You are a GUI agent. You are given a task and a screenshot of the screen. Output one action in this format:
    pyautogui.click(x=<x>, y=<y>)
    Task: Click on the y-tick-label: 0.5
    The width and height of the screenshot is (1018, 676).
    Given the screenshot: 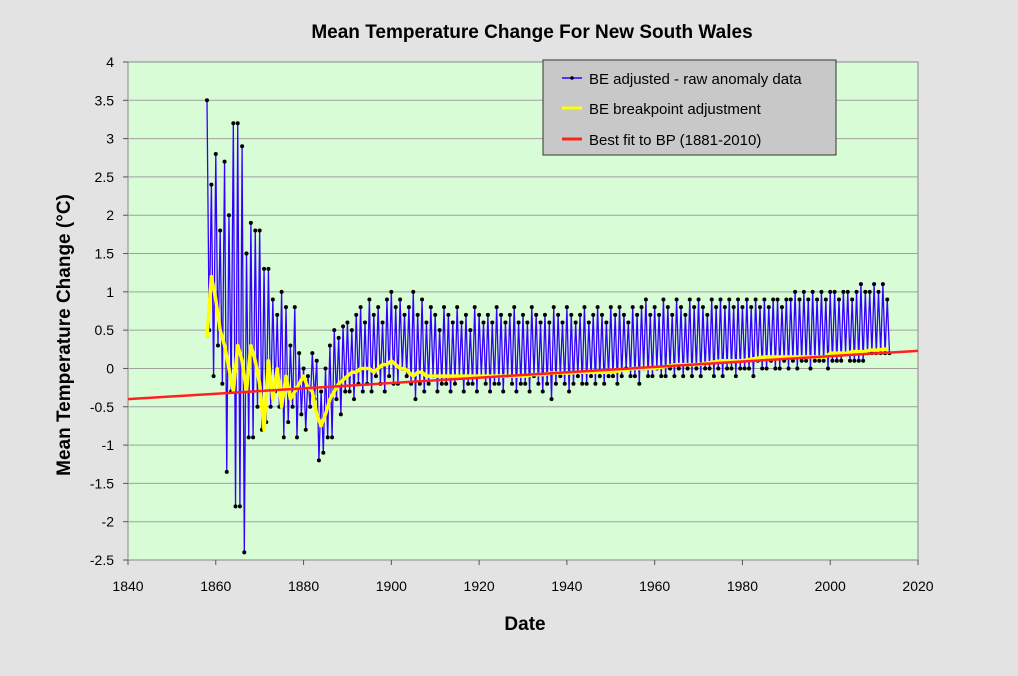 What is the action you would take?
    pyautogui.click(x=105, y=330)
    